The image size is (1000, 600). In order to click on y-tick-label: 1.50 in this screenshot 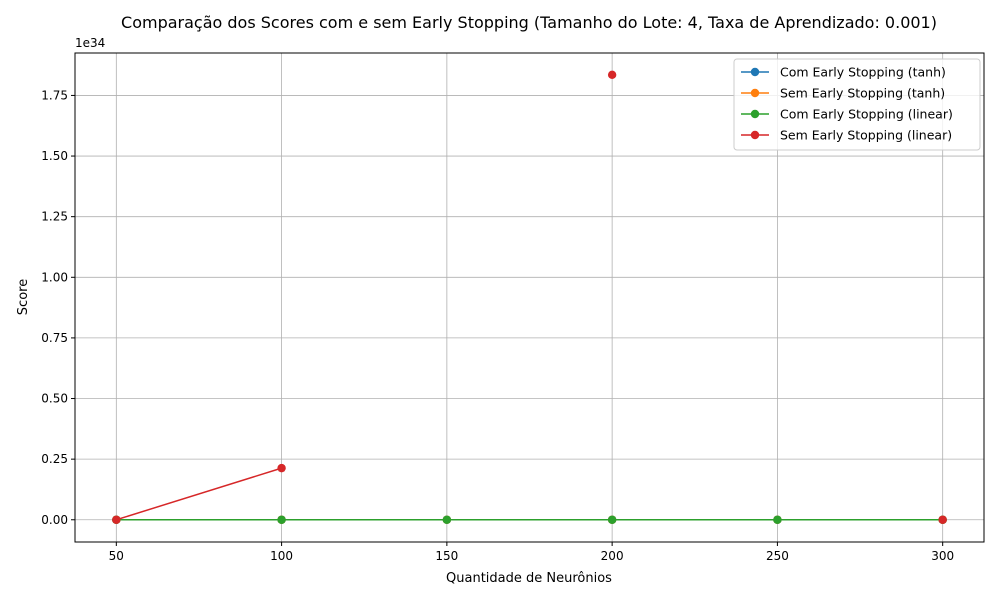, I will do `click(54, 156)`.